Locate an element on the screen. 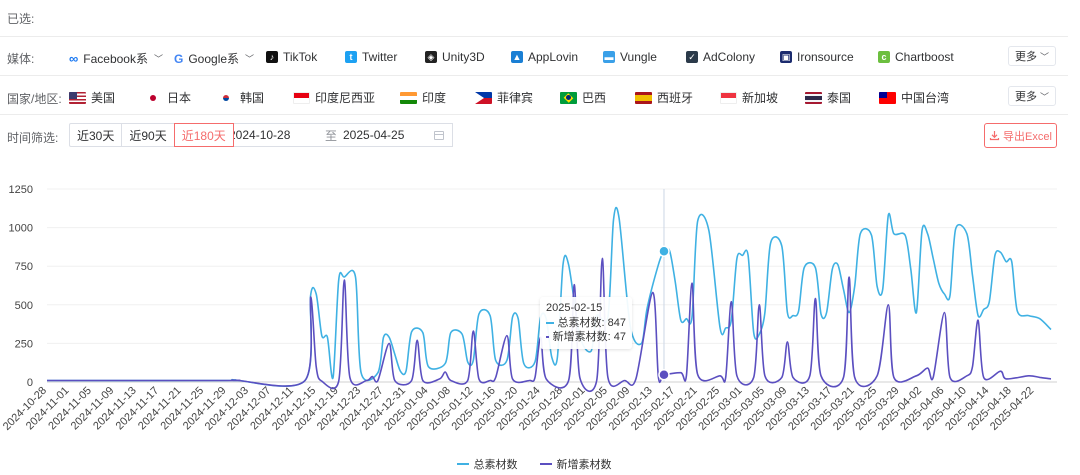 The height and width of the screenshot is (475, 1080). range-90-days-button: 近90天 is located at coordinates (148, 135).